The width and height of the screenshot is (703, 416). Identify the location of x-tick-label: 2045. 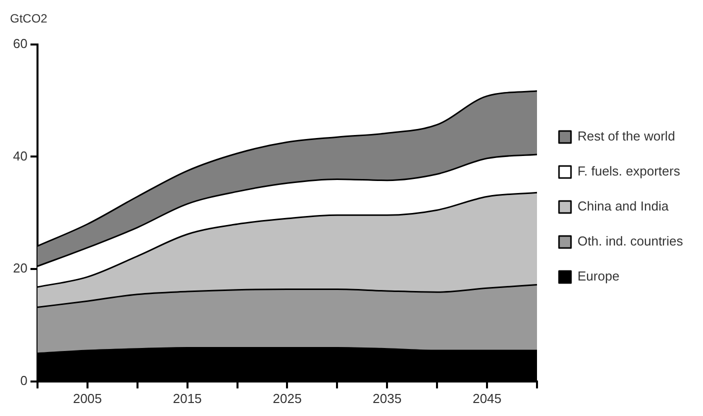
(487, 398).